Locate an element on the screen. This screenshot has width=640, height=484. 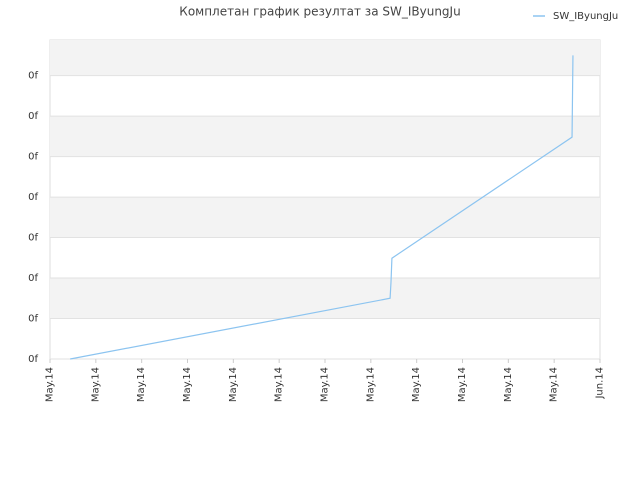
x-tick-label: Jun.14 is located at coordinates (600, 383).